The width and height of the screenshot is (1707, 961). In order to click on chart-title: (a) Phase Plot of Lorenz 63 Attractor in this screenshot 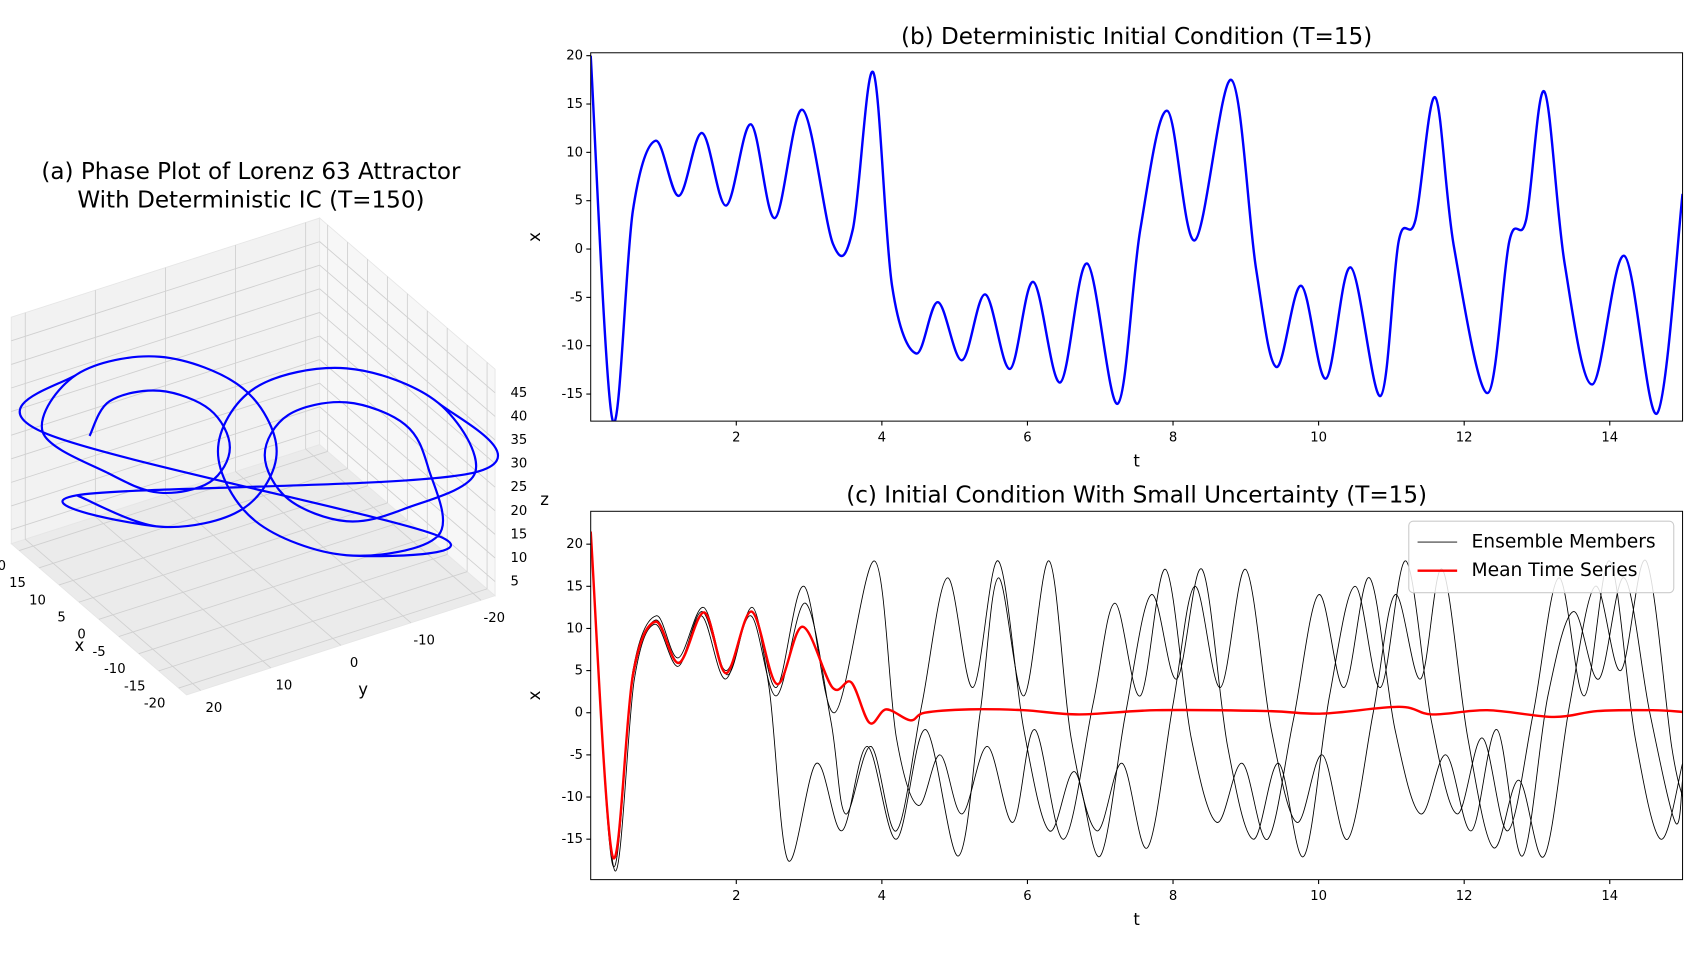, I will do `click(251, 172)`.